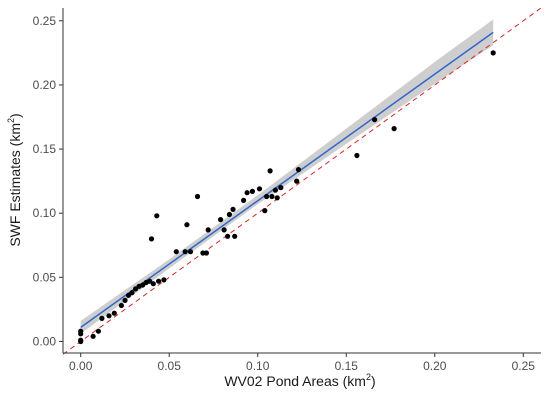 The height and width of the screenshot is (402, 550). I want to click on x-tick-label: 0.15, so click(347, 366).